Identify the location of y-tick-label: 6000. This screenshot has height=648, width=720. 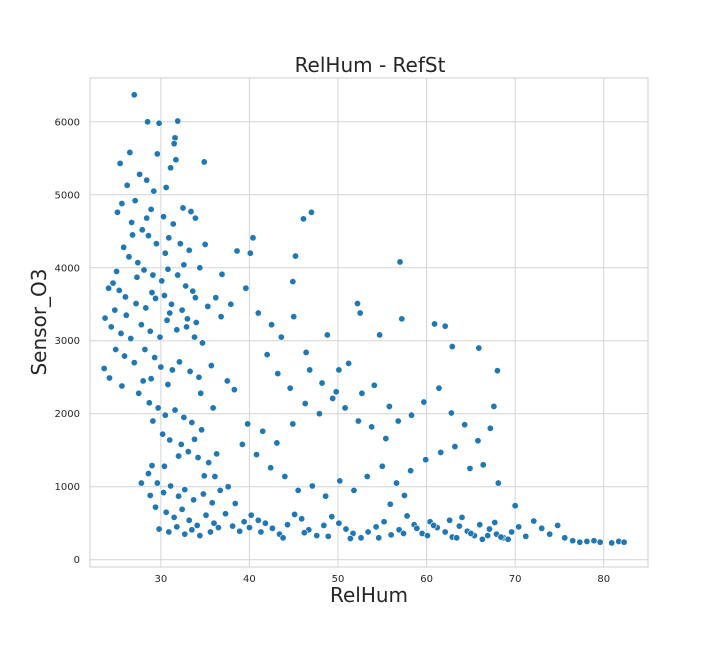
(67, 122).